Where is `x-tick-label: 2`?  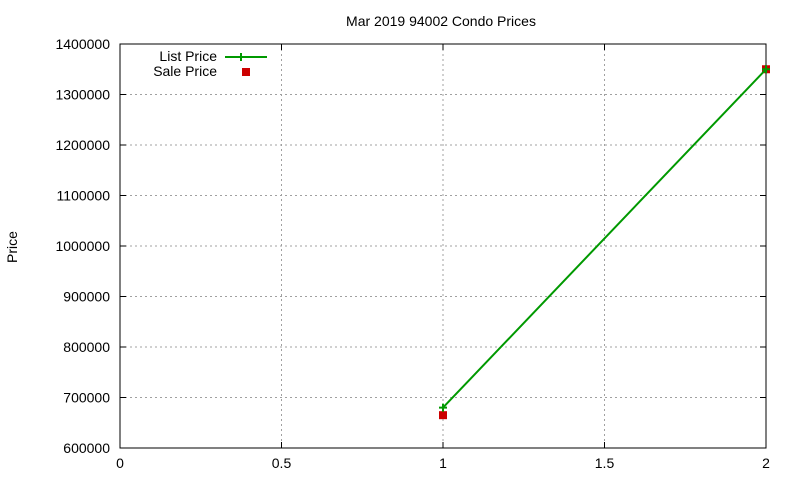
x-tick-label: 2 is located at coordinates (766, 463).